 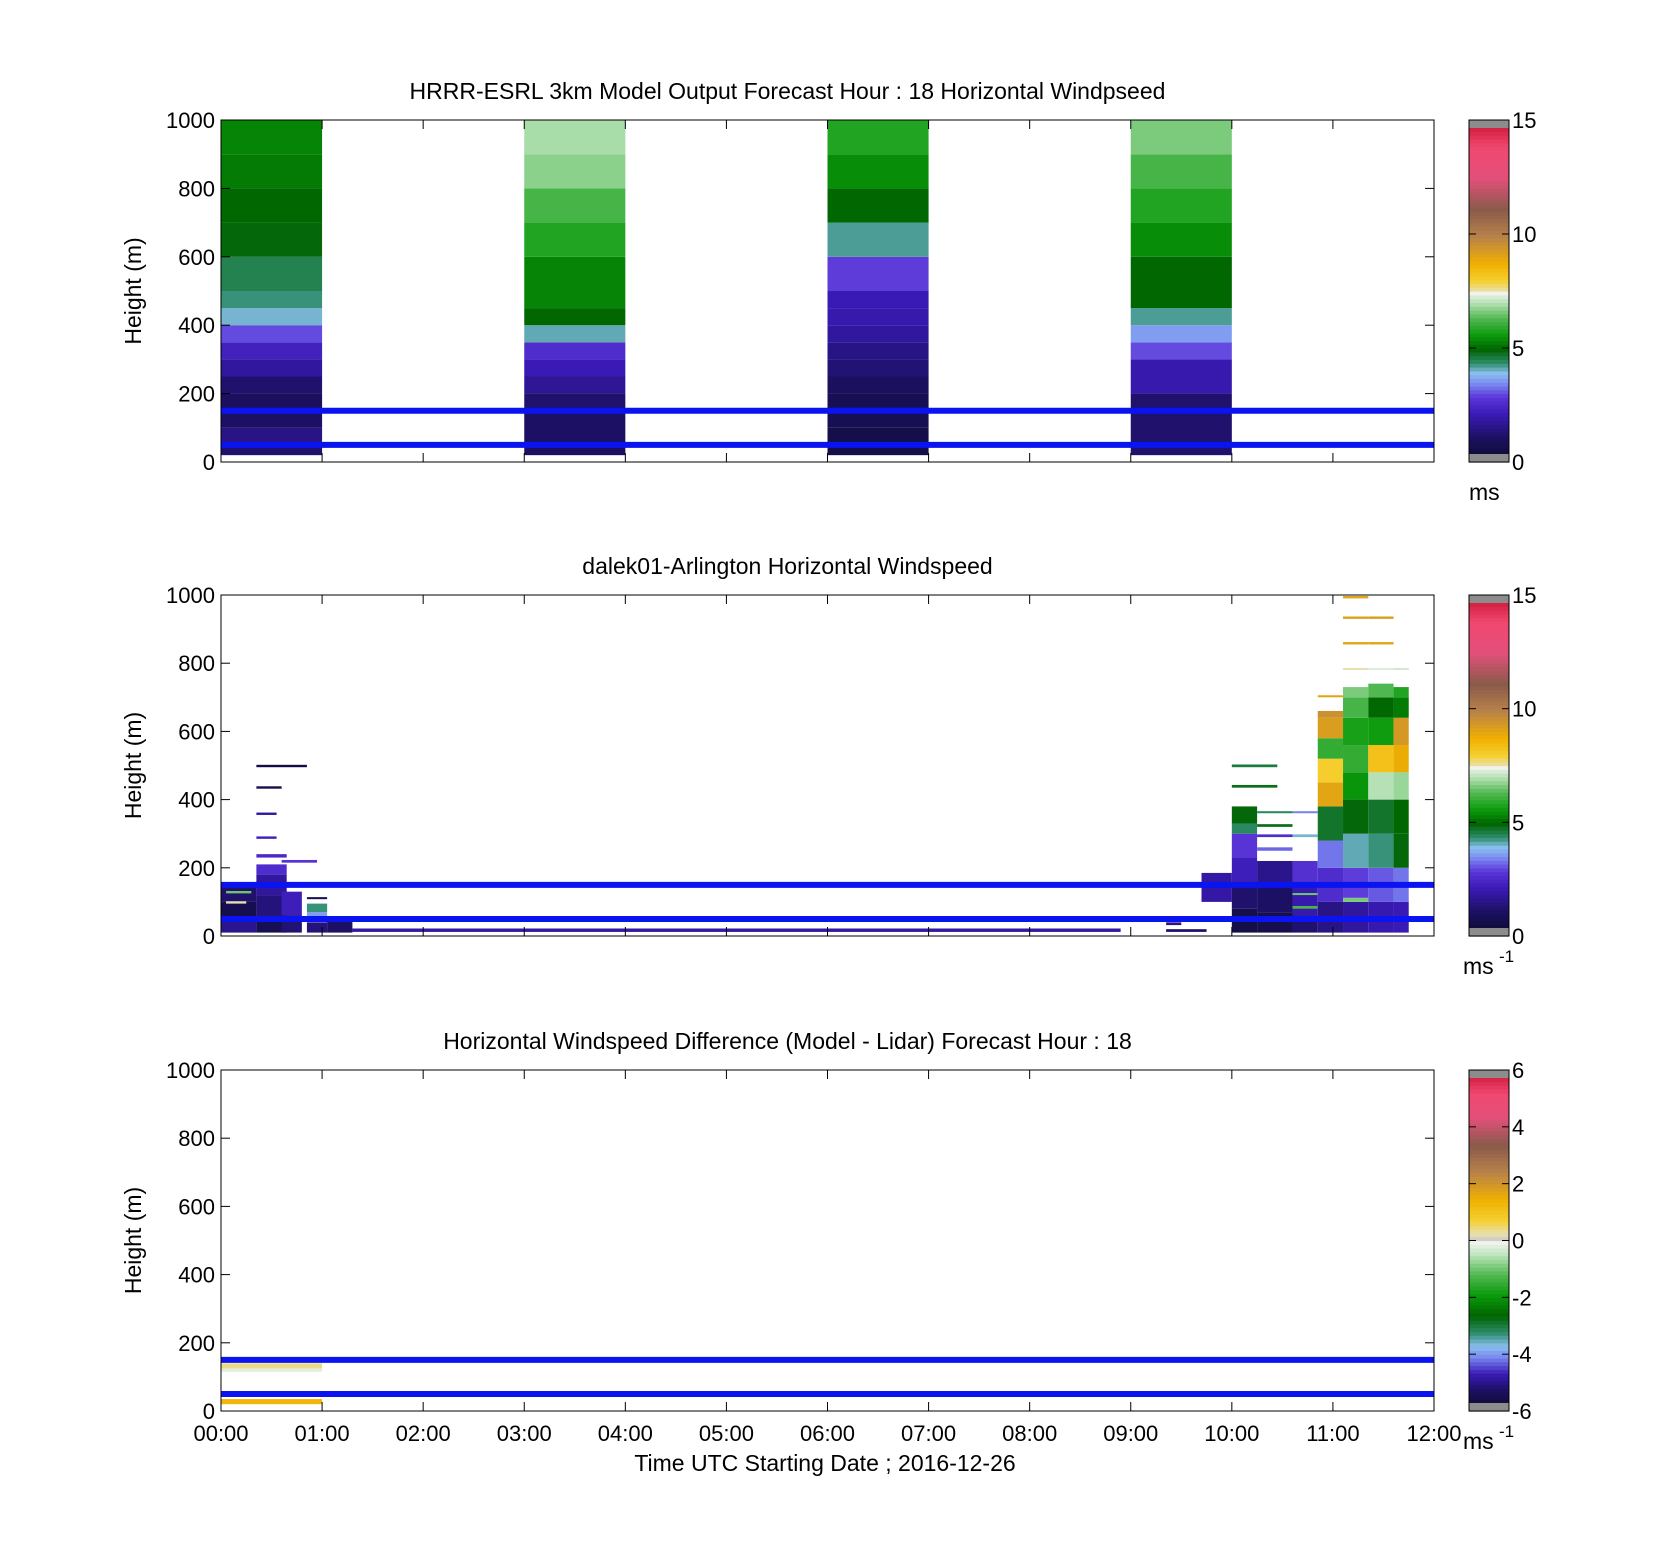 What do you see at coordinates (1489, 932) in the screenshot?
I see `colorbar-cap` at bounding box center [1489, 932].